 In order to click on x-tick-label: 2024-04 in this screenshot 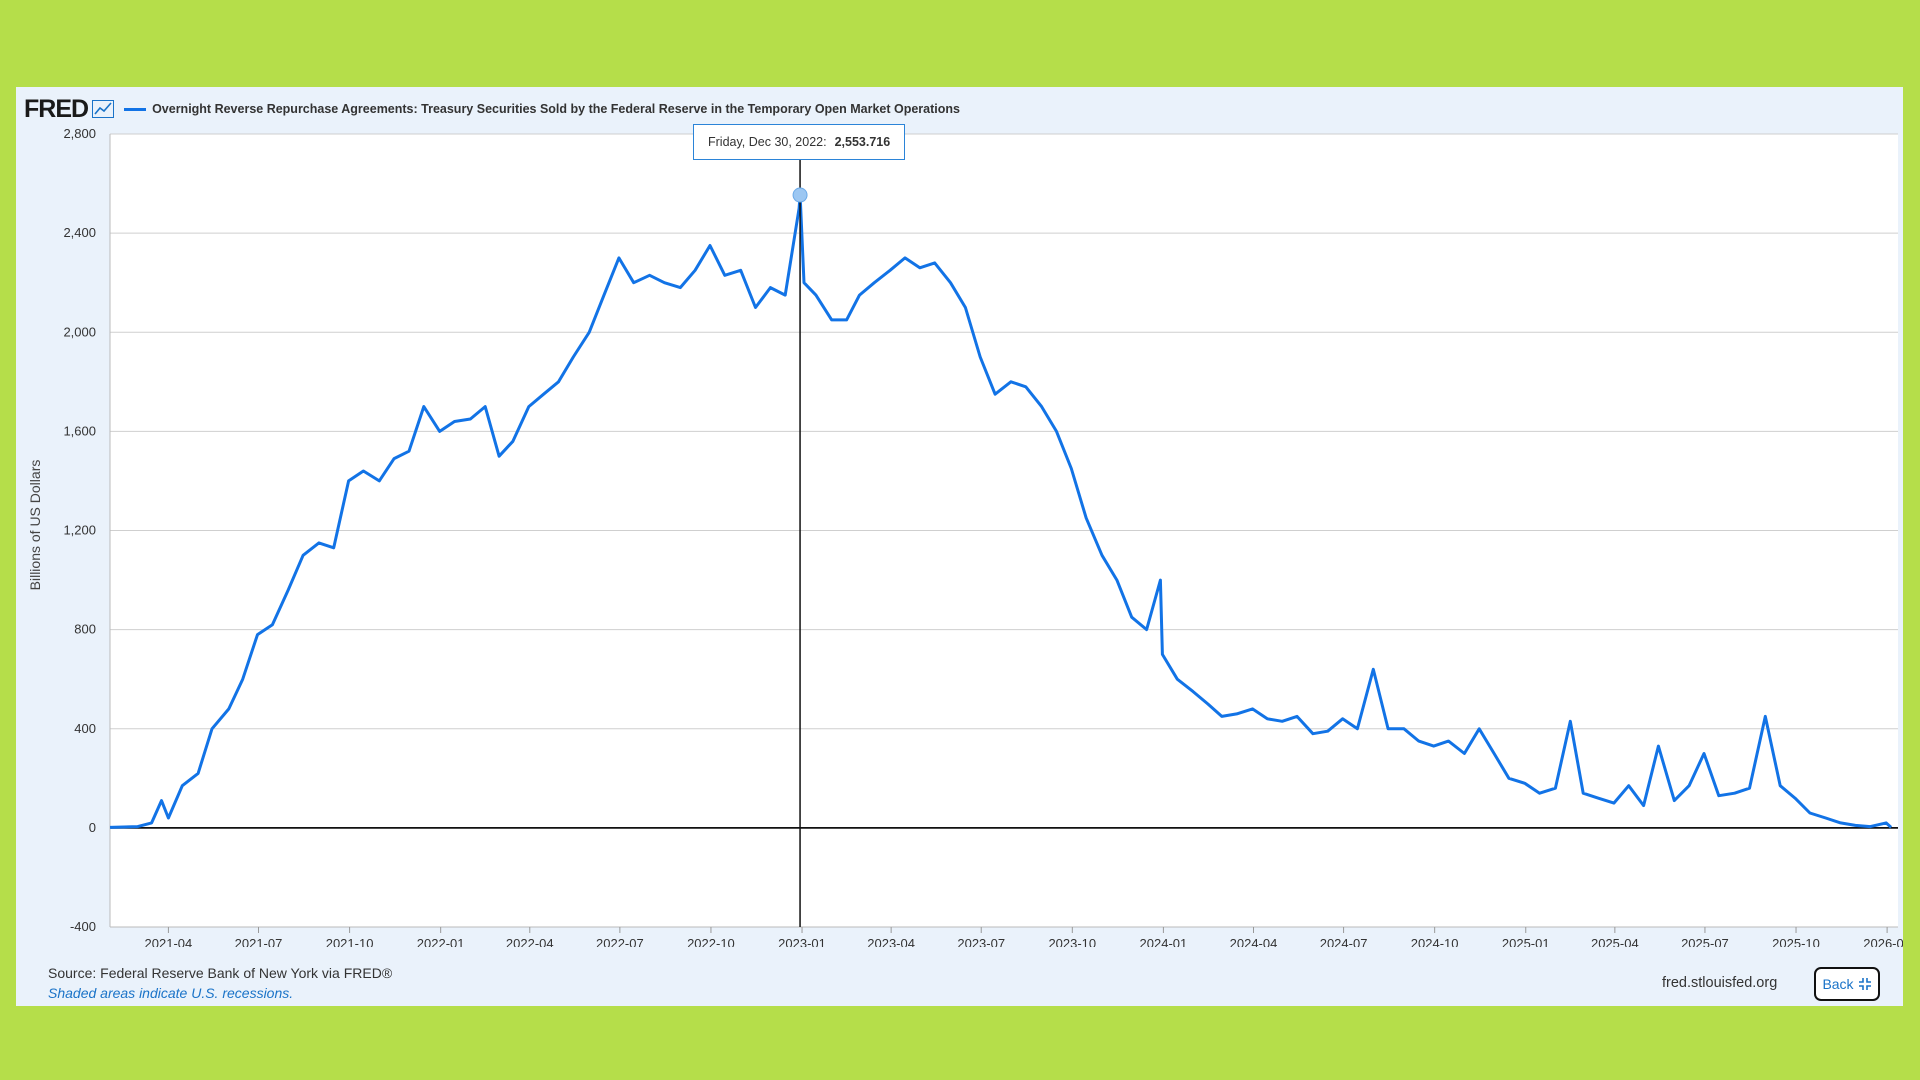, I will do `click(1254, 941)`.